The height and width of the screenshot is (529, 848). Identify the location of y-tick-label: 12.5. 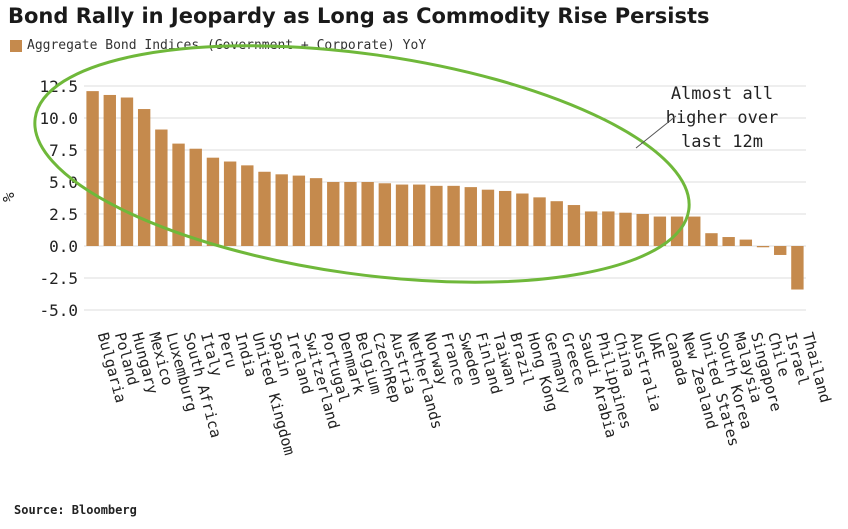
(58, 86).